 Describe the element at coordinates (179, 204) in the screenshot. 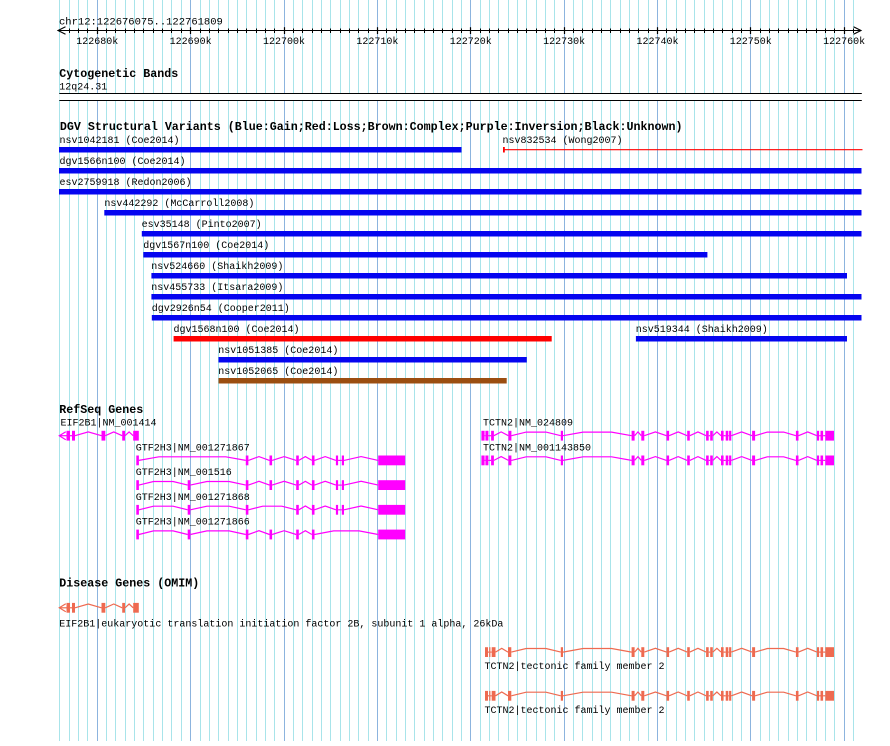

I see `svg-text: nsv442292 (McCarroll2008)` at that location.